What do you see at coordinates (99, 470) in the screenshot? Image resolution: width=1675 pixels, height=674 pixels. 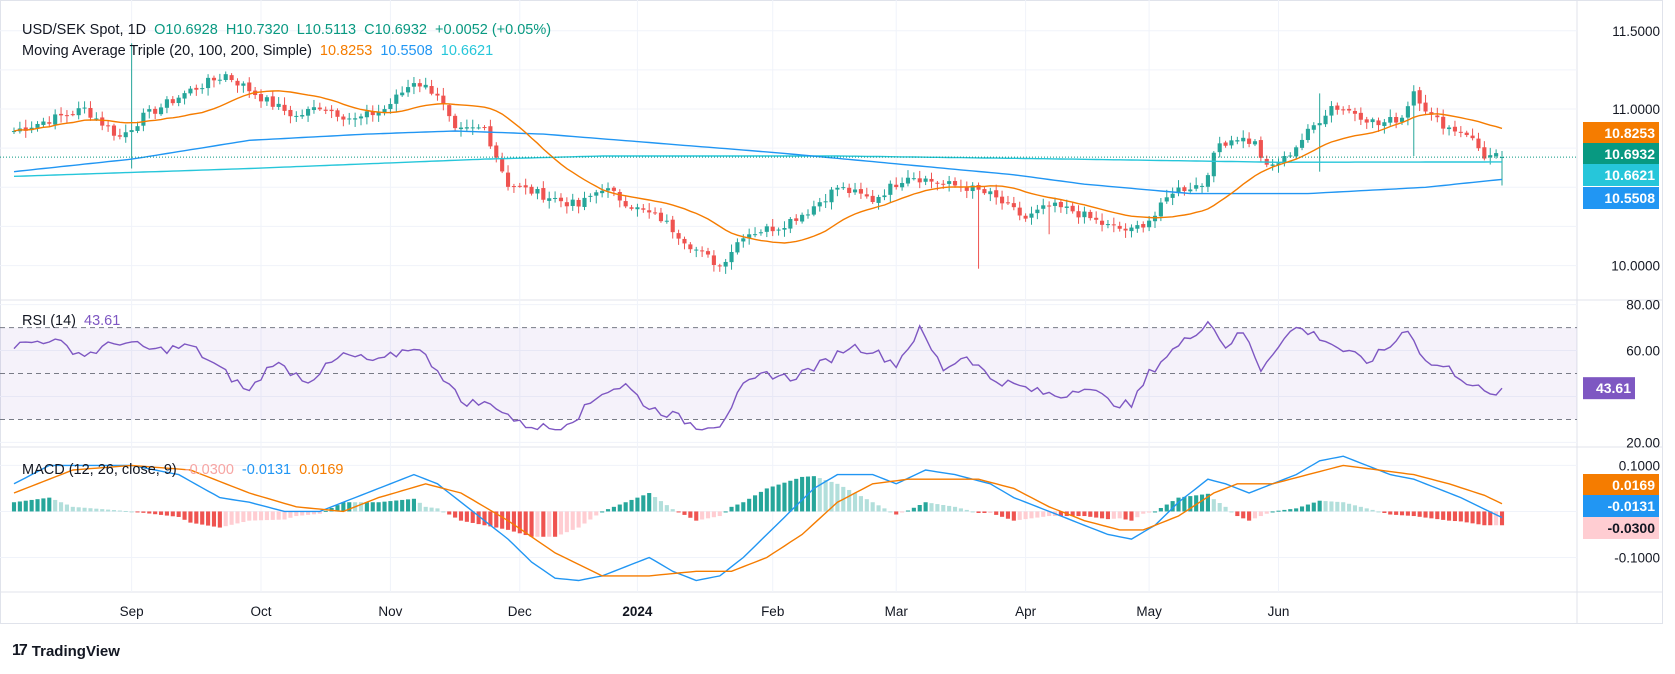 I see `macd-label: MACD (12, 26, close, 9)` at bounding box center [99, 470].